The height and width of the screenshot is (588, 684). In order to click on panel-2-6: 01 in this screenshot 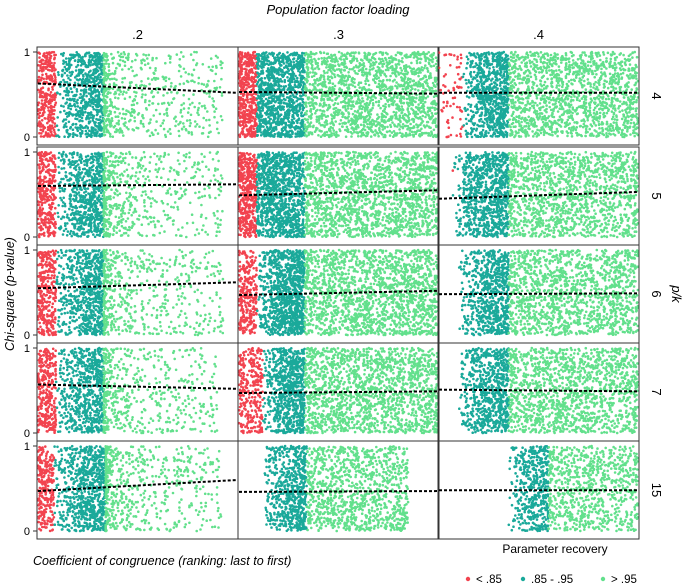, I will do `click(131, 294)`.